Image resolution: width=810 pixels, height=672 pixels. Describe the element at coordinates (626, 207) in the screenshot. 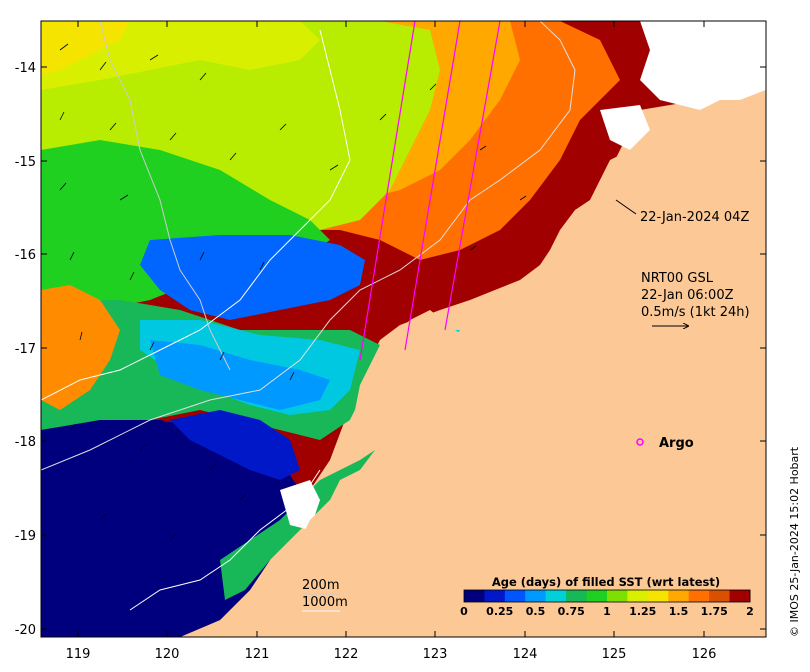

I see `swath-time-leader` at that location.